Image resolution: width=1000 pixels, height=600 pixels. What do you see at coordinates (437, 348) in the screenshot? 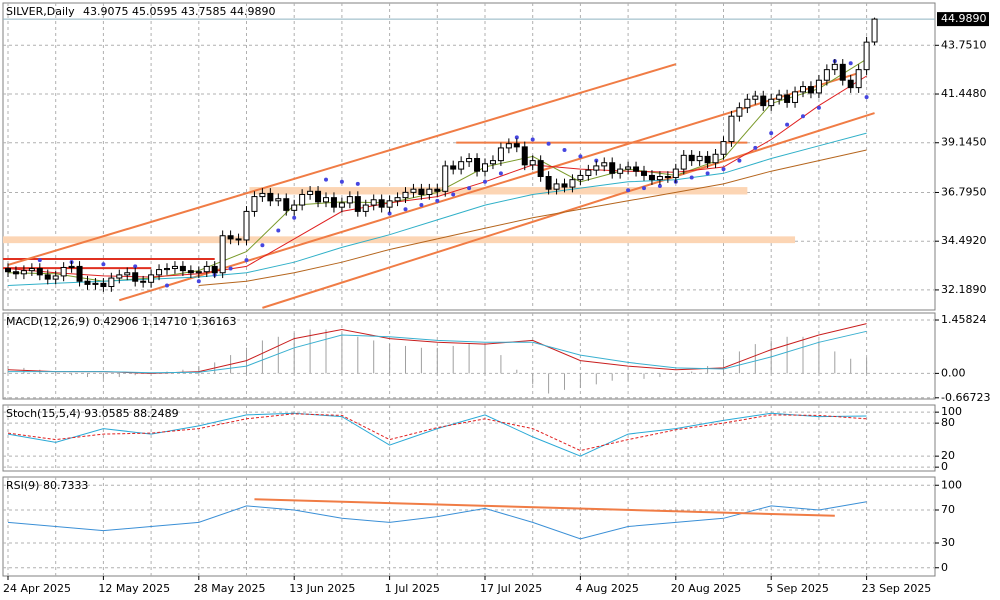
I see `indicator-line` at bounding box center [437, 348].